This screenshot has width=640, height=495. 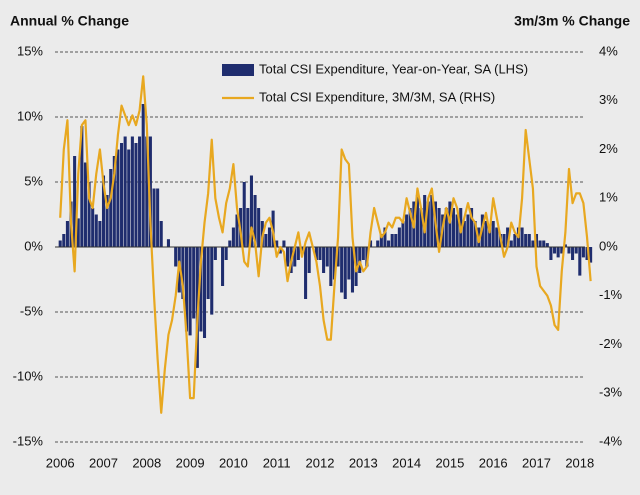 I want to click on y2-tick-label: -4%, so click(x=611, y=440).